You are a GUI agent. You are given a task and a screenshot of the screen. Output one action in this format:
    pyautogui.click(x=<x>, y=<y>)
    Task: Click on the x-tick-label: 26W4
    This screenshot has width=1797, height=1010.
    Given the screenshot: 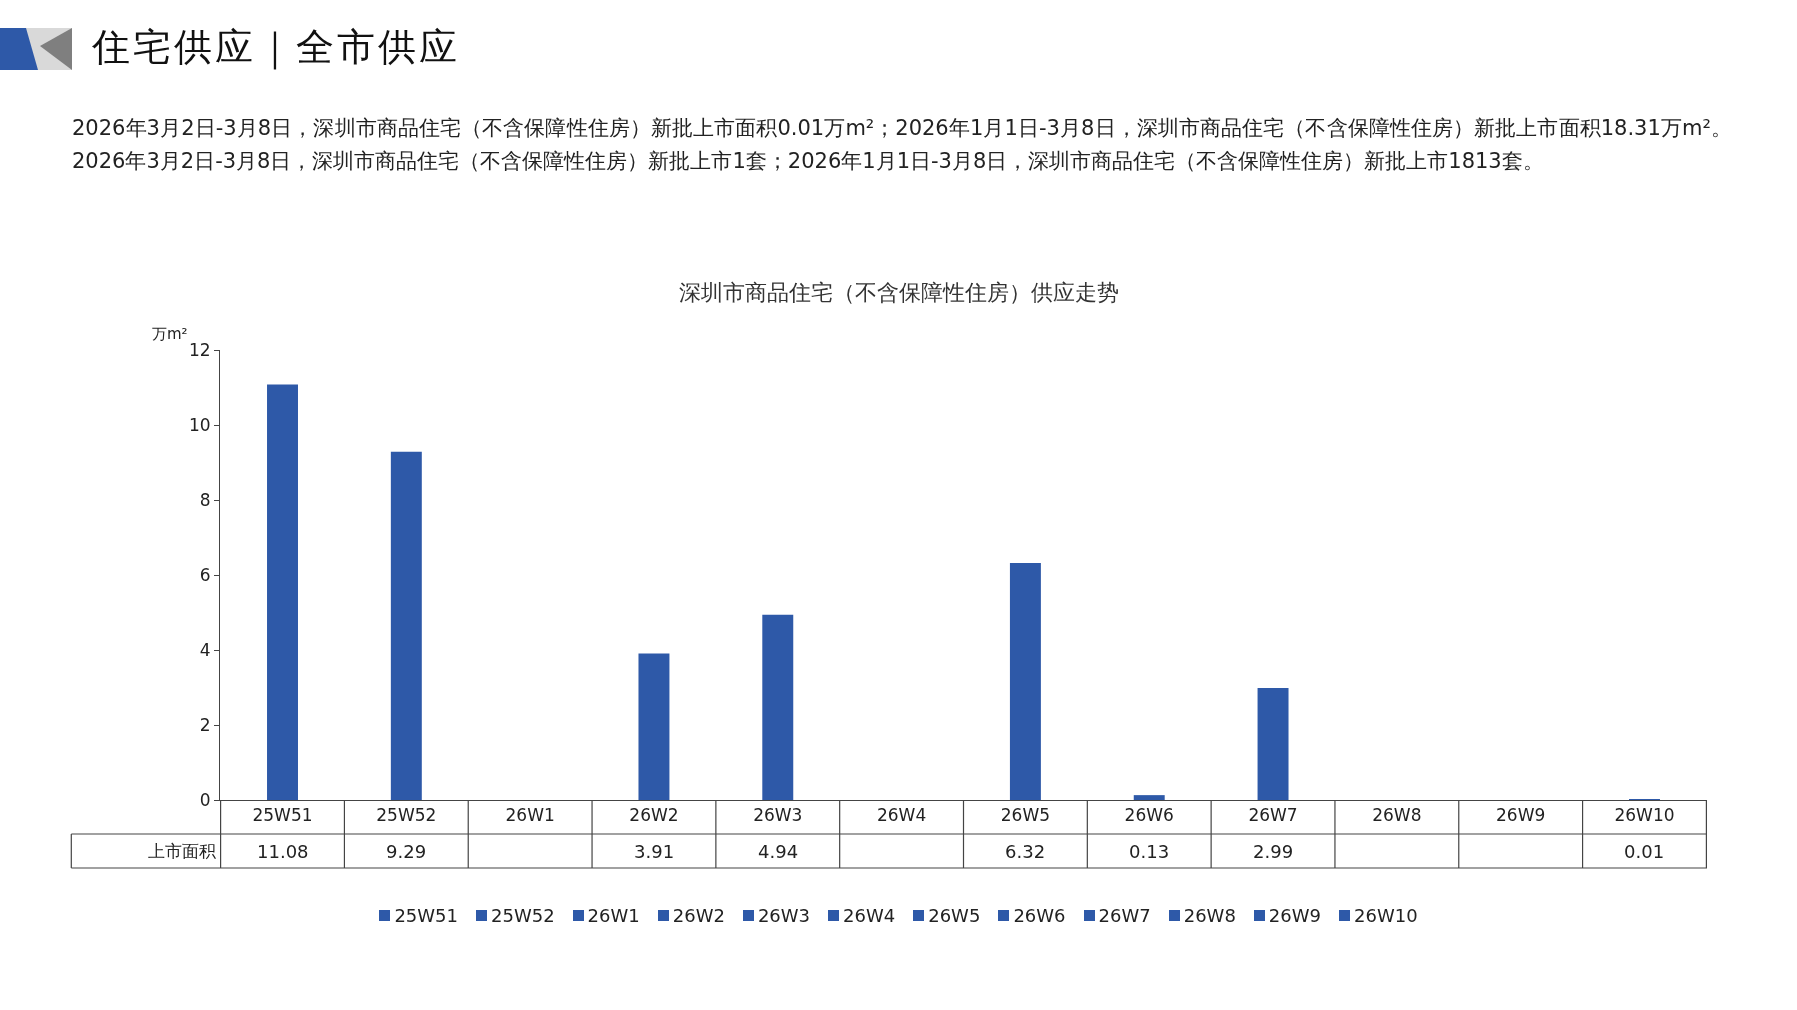 What is the action you would take?
    pyautogui.click(x=901, y=815)
    